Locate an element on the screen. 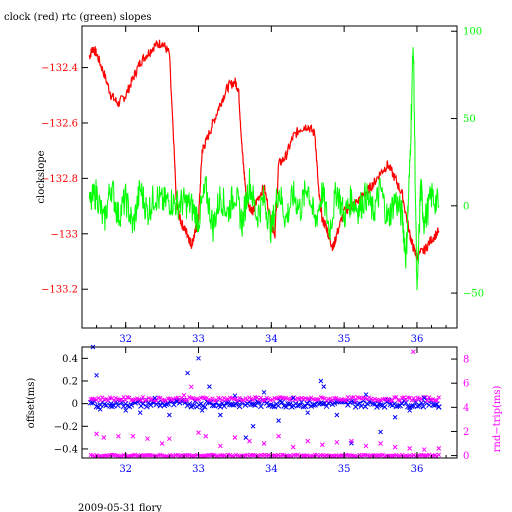 The width and height of the screenshot is (512, 512). y-tick-label: −133 is located at coordinates (64, 234).